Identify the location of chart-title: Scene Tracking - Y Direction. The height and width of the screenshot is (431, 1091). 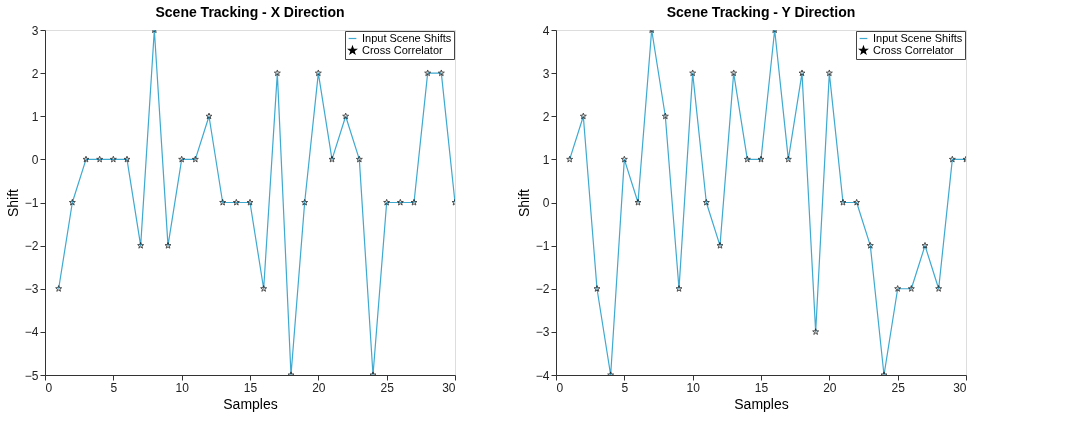
(761, 12).